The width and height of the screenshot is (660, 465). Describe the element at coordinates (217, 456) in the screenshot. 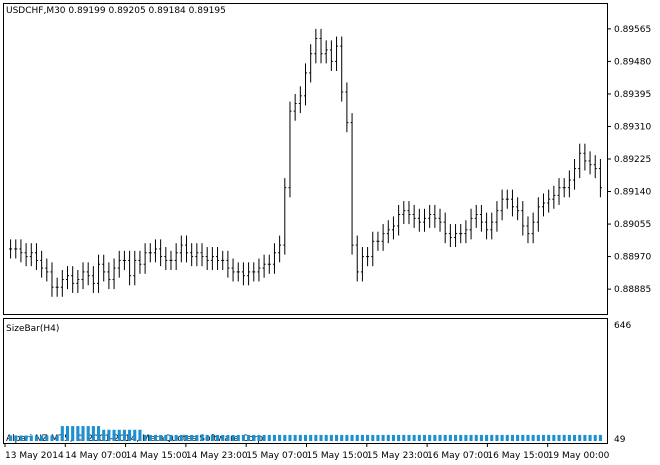

I see `time-label: 14 May 23:00` at that location.